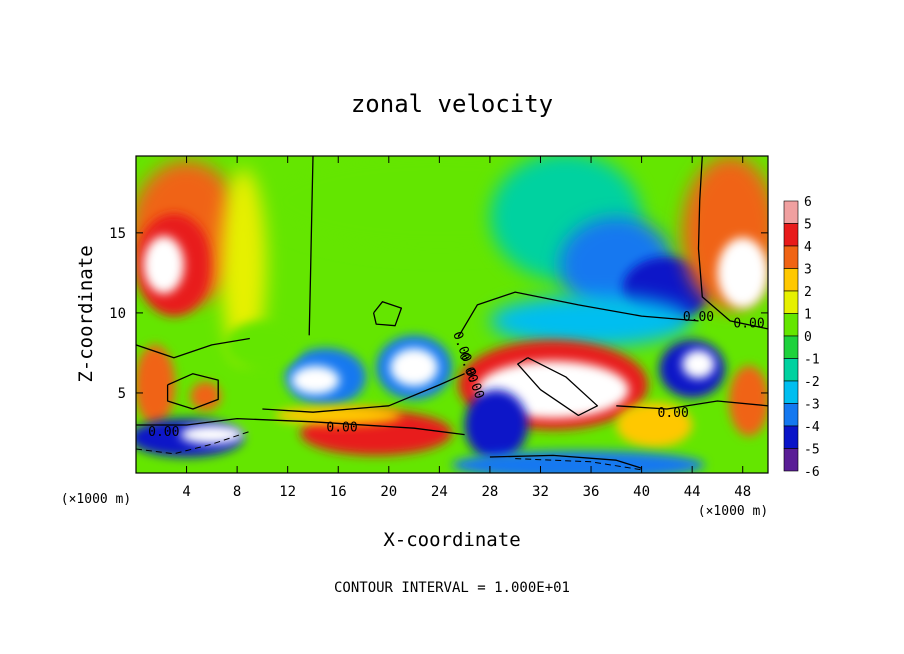 The width and height of the screenshot is (904, 654). I want to click on x-tick-label: 32, so click(540, 492).